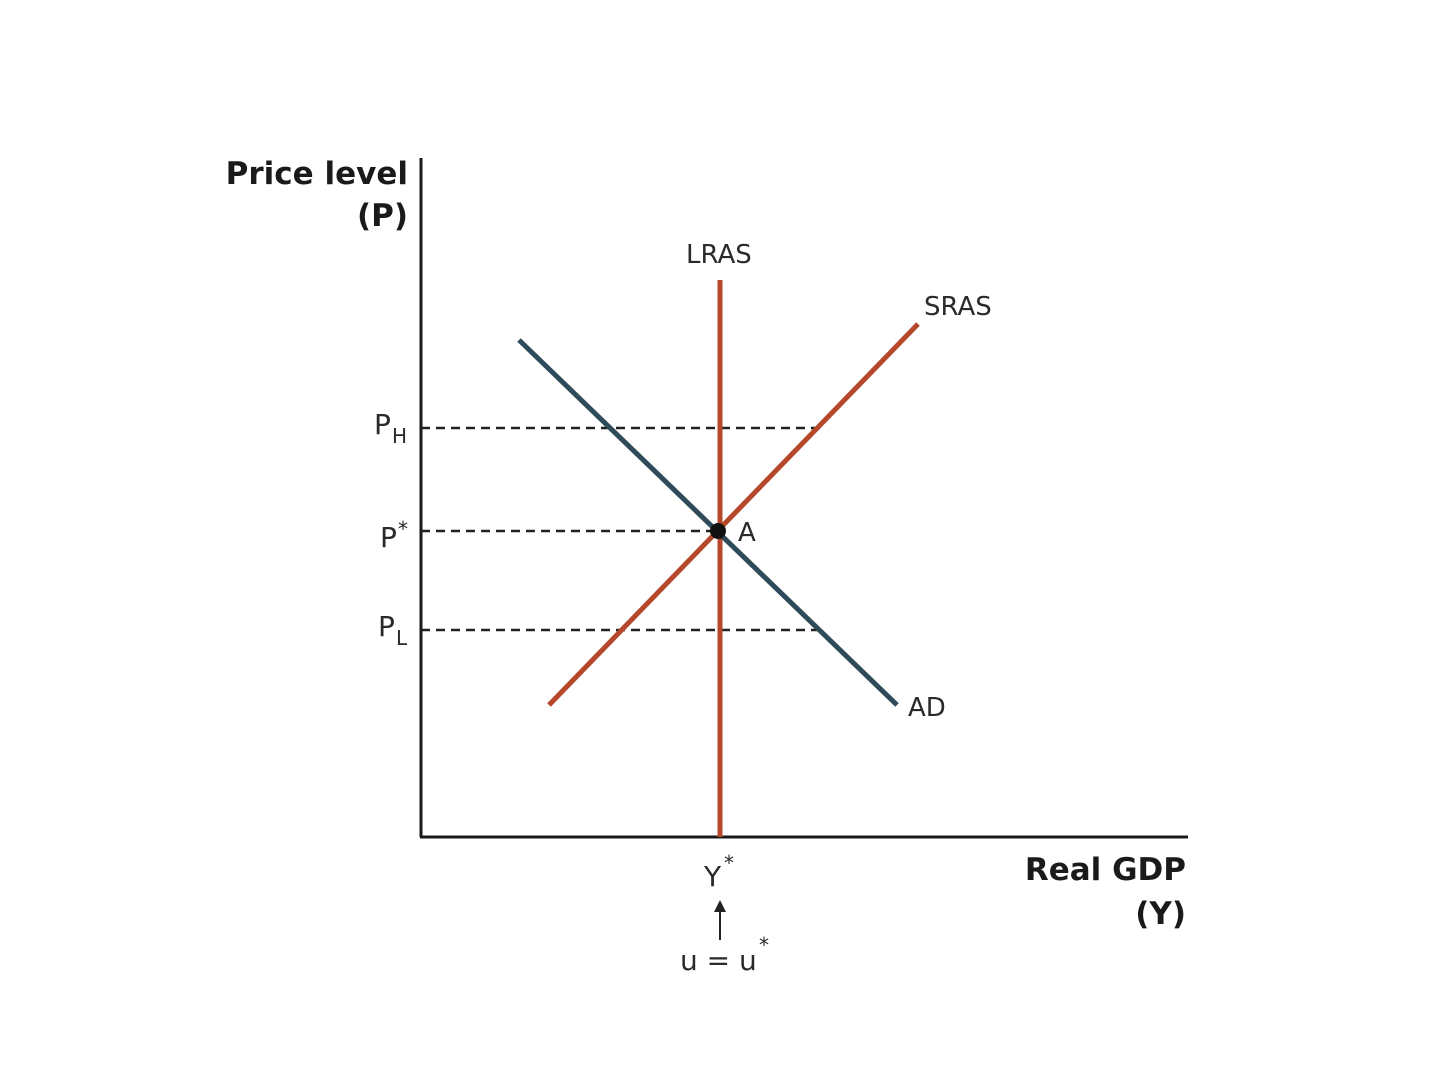 The width and height of the screenshot is (1440, 1080). I want to click on sras-label: SRAS, so click(958, 307).